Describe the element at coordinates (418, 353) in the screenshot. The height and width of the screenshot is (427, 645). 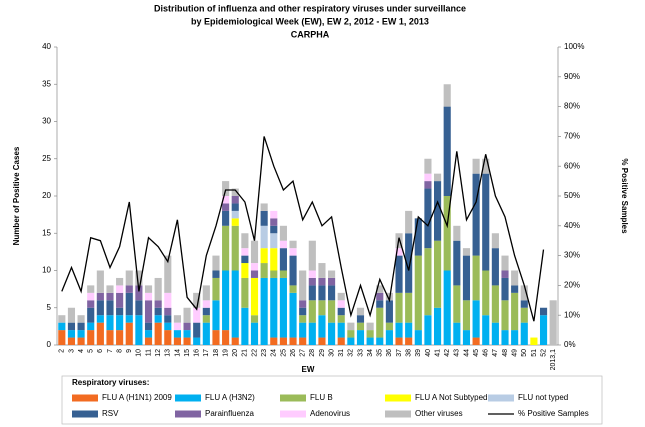
I see `x-tick-label: 39` at that location.